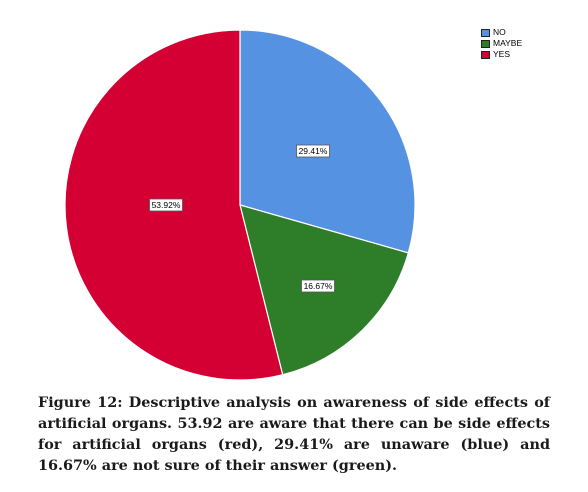 Image resolution: width=588 pixels, height=492 pixels. I want to click on legend-swatch-no, so click(485, 32).